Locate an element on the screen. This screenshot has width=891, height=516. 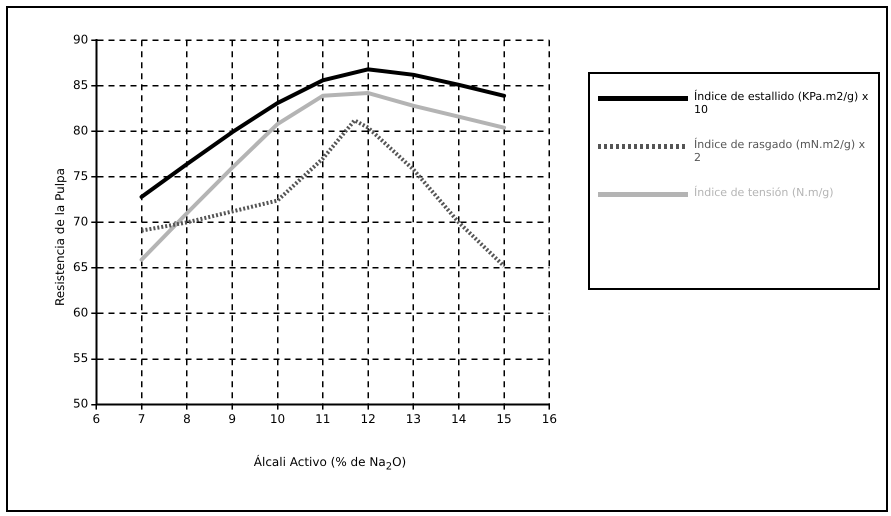
x-tick-label: 9 is located at coordinates (232, 419).